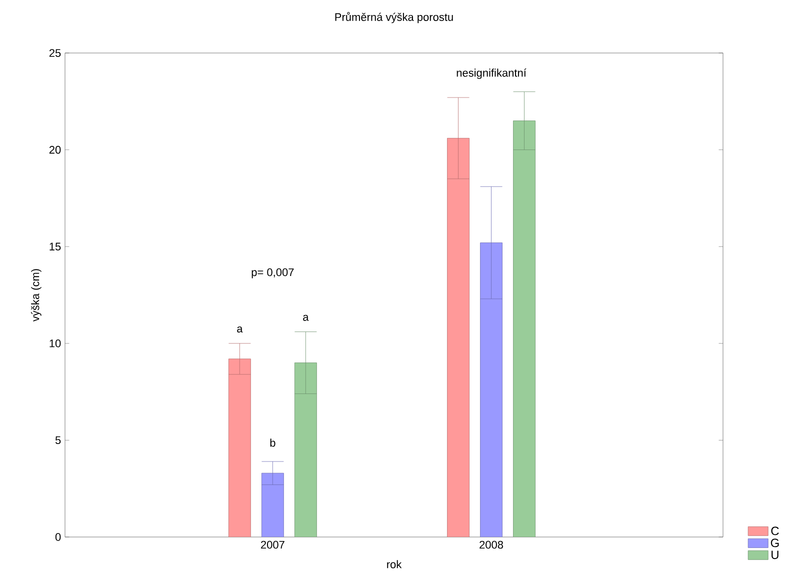  What do you see at coordinates (394, 564) in the screenshot?
I see `x-axis-title: rok` at bounding box center [394, 564].